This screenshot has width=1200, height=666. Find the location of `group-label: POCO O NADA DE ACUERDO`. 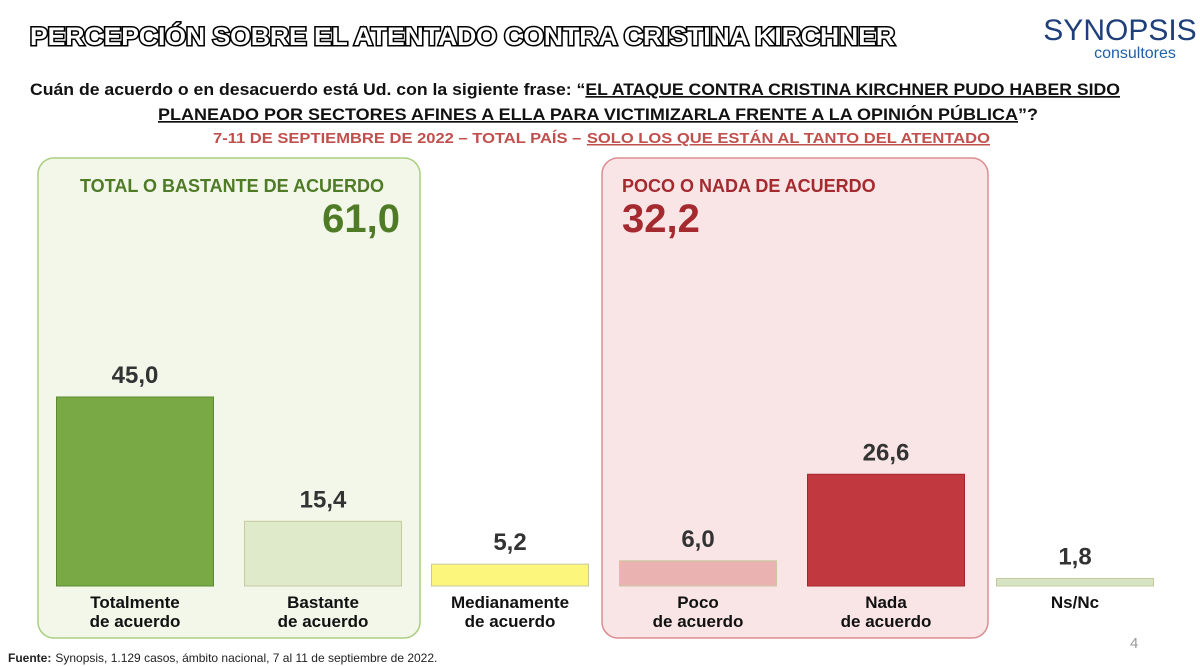

group-label: POCO O NADA DE ACUERDO is located at coordinates (749, 186).